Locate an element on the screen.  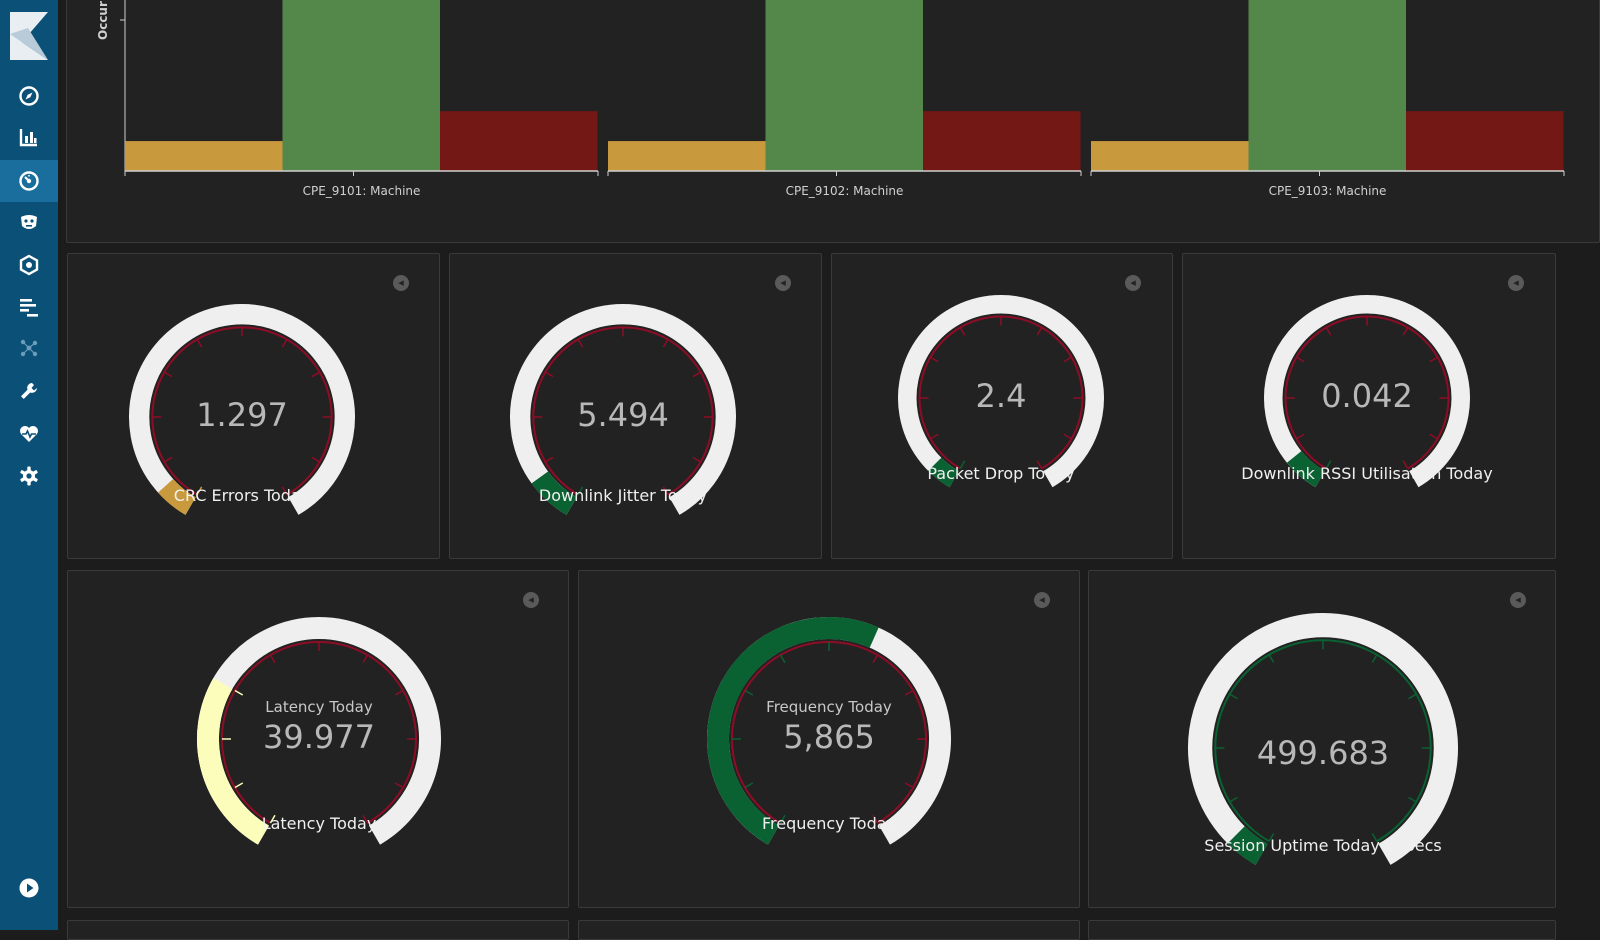
nav-graph is located at coordinates (29, 348).